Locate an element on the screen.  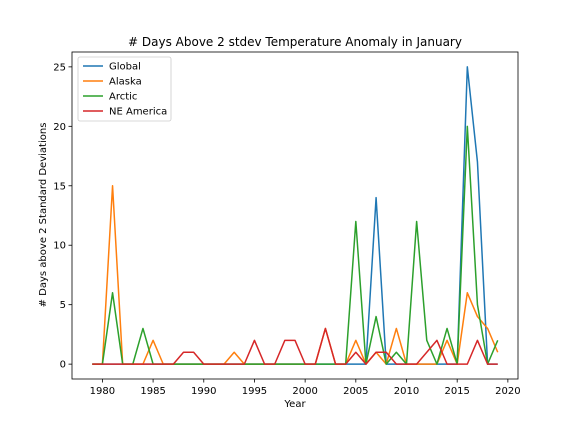
x-tick-label: 1980 is located at coordinates (102, 391).